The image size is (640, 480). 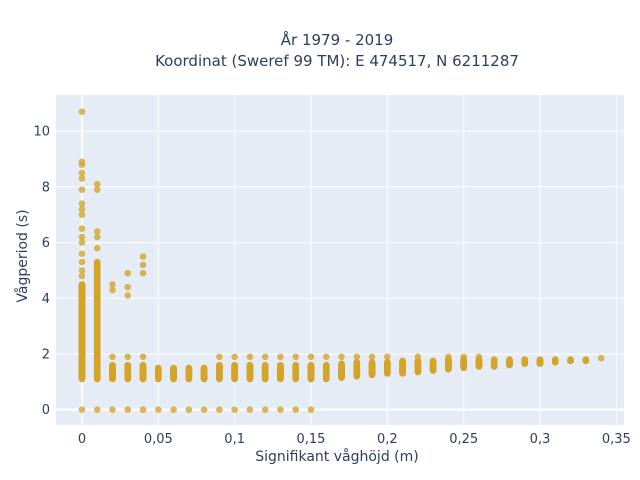 What do you see at coordinates (311, 439) in the screenshot?
I see `x-tick-label: 0,15` at bounding box center [311, 439].